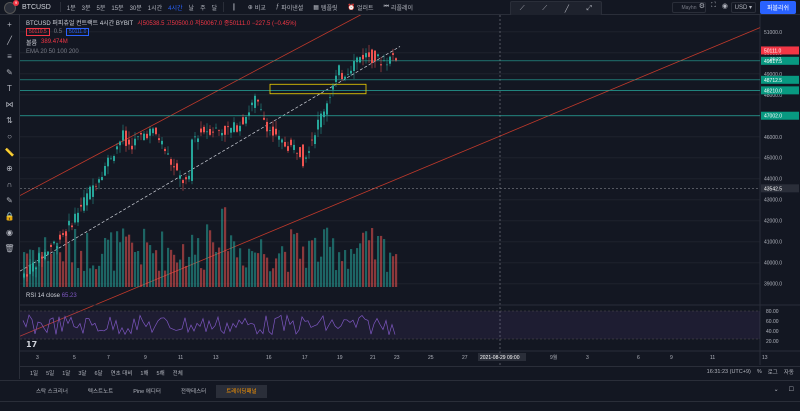 Image resolution: width=800 pixels, height=411 pixels. What do you see at coordinates (545, 8) in the screenshot?
I see `ray-icon: ⟋` at bounding box center [545, 8].